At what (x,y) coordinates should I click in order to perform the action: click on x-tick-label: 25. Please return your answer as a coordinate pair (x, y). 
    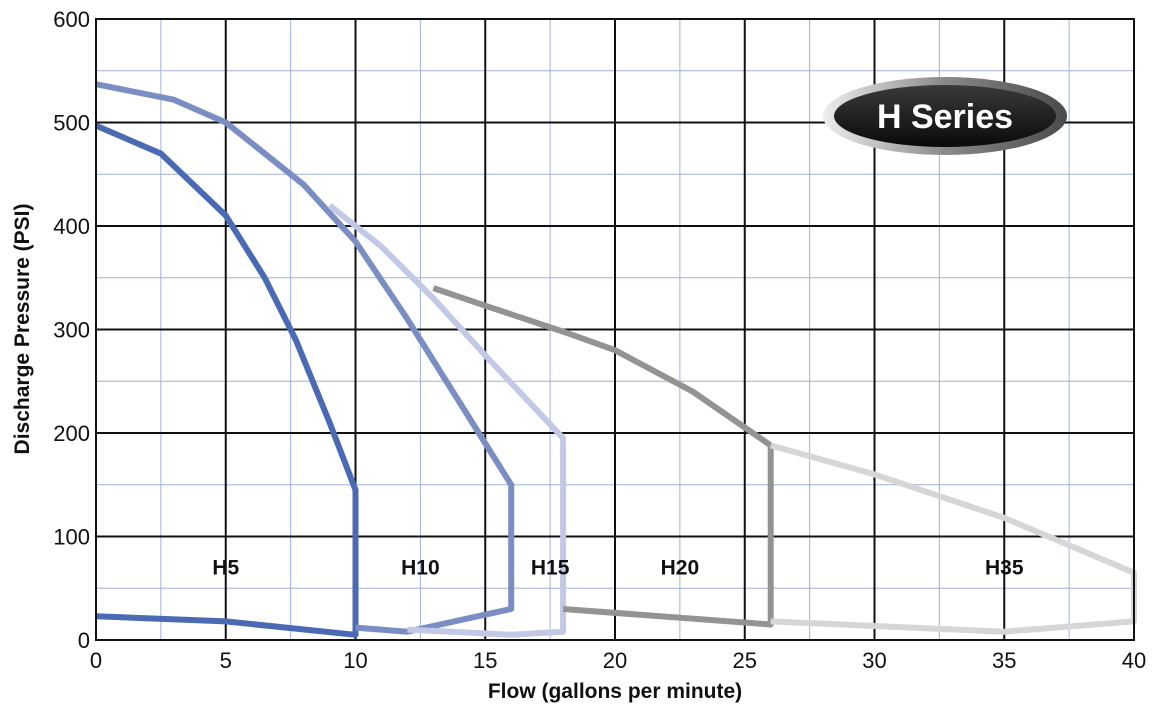
    Looking at the image, I should click on (745, 660).